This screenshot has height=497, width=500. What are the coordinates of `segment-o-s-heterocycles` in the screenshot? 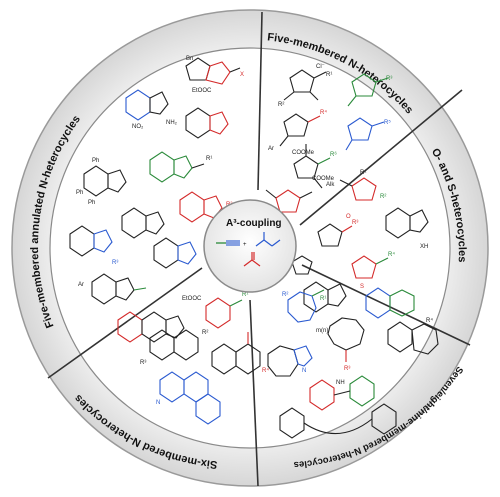 It's located at (360, 248).